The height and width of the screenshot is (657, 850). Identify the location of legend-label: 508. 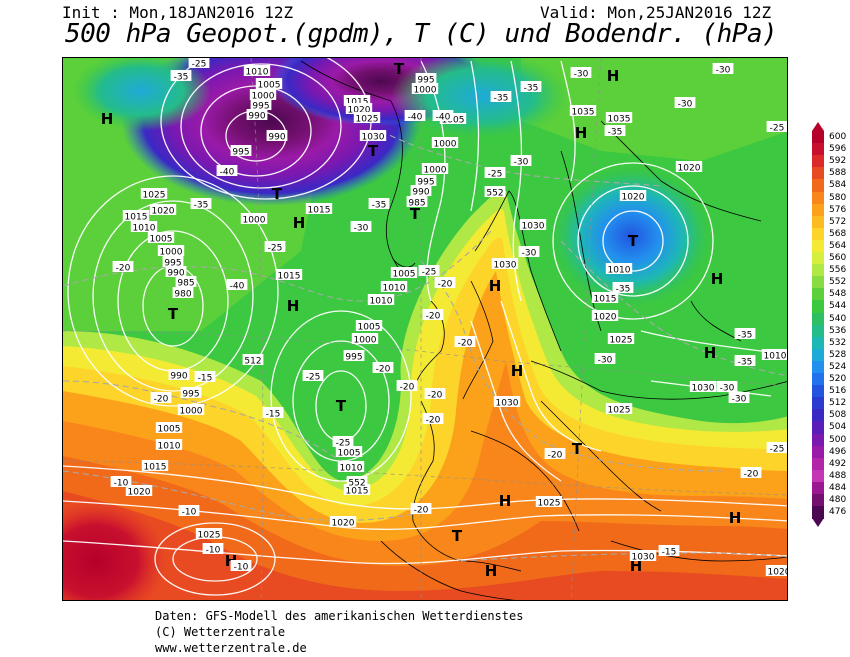
(838, 415).